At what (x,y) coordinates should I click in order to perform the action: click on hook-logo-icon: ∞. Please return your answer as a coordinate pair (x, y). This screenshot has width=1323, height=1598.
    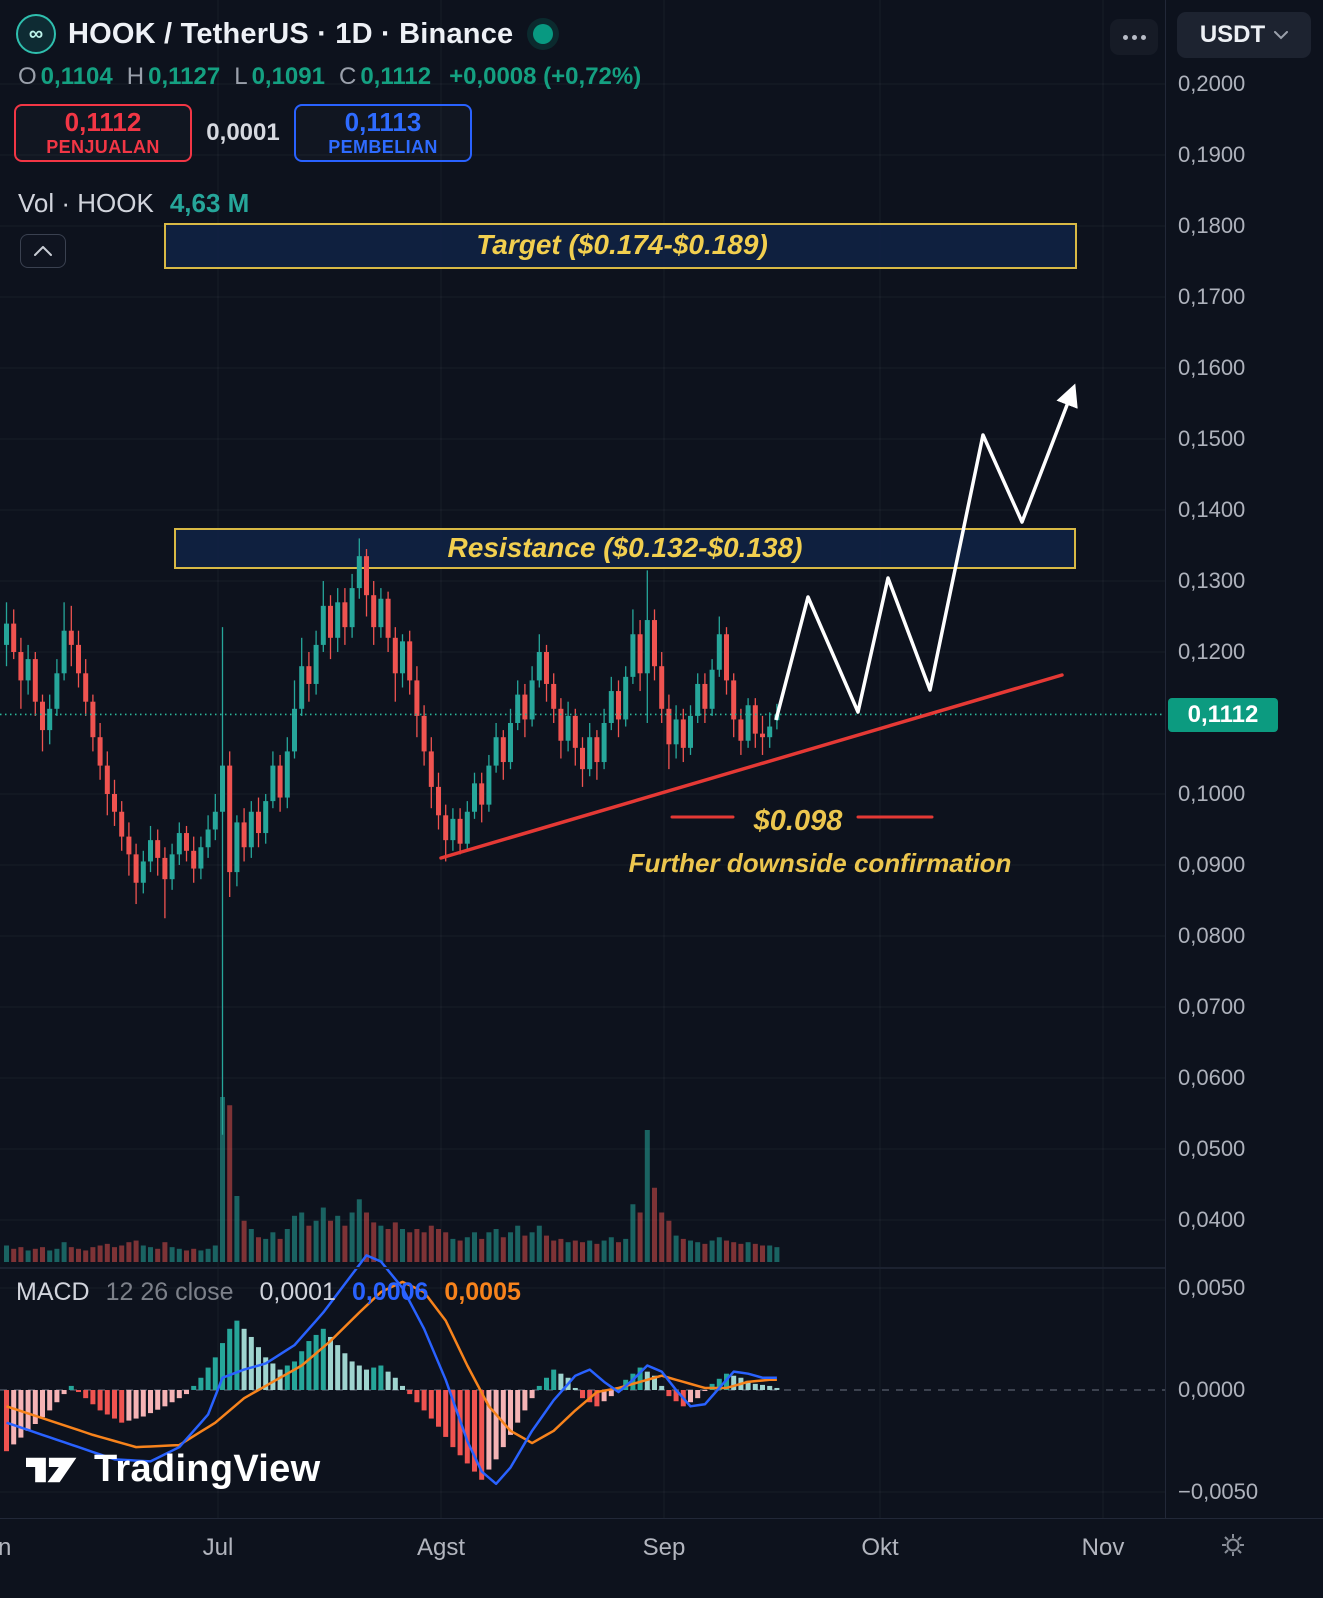
    Looking at the image, I should click on (36, 34).